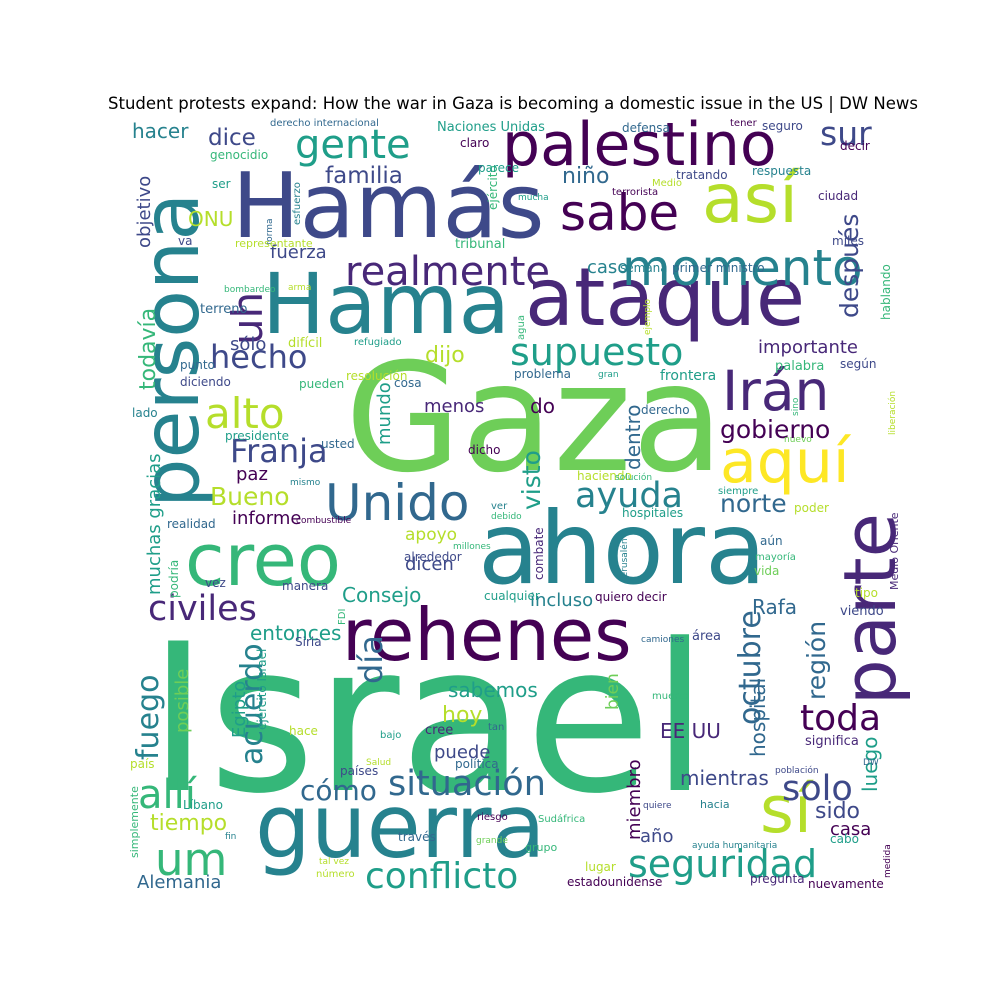 Image resolution: width=1000 pixels, height=1000 pixels. I want to click on cloud-word: fuerza, so click(298, 252).